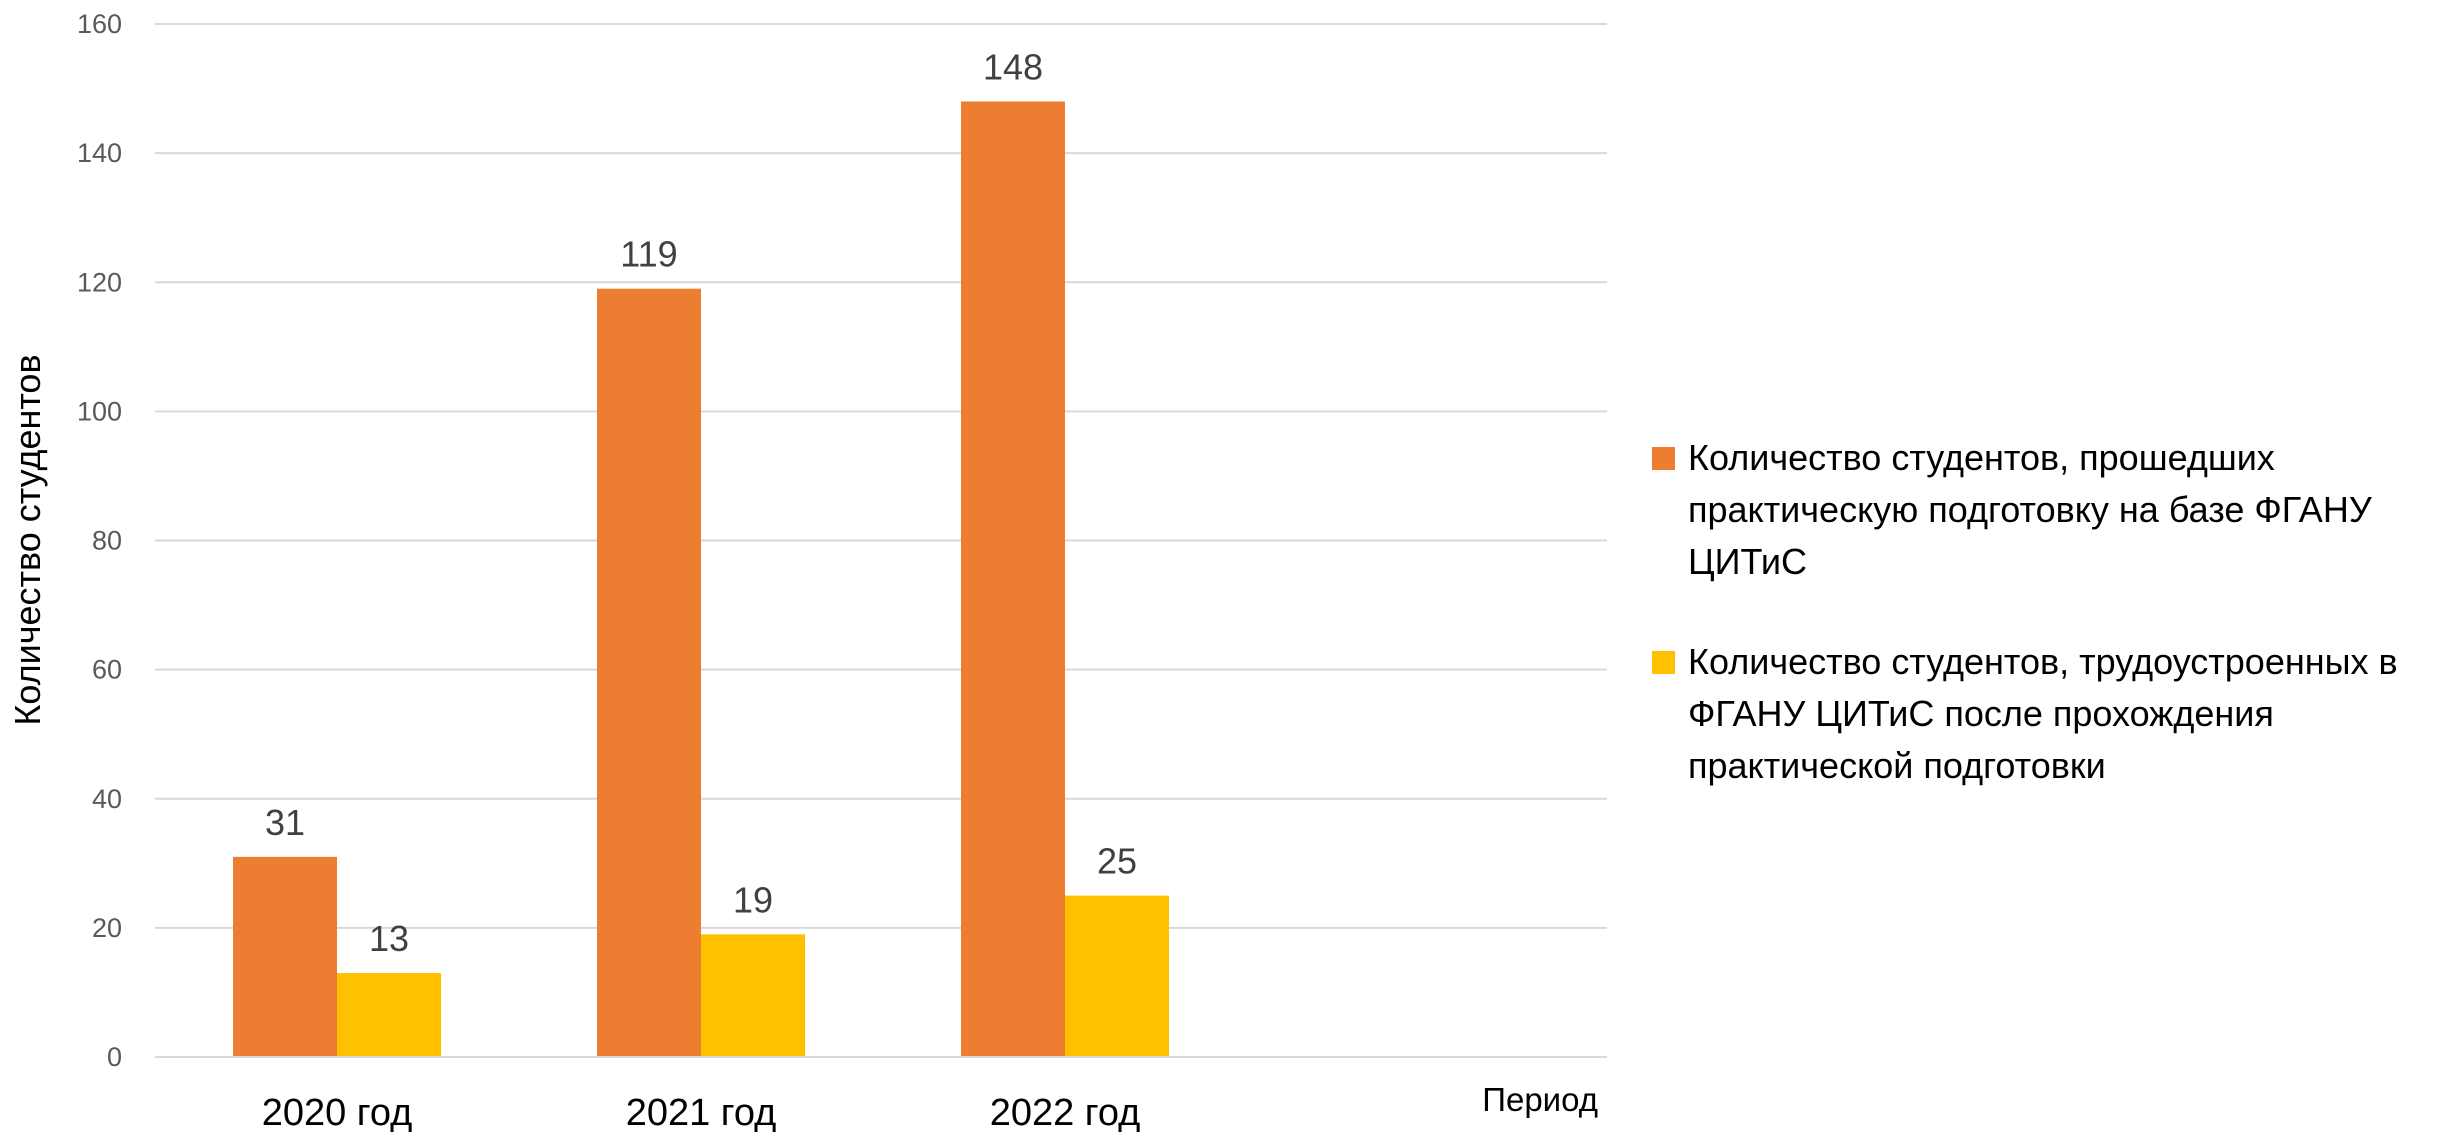 This screenshot has width=2456, height=1132. What do you see at coordinates (648, 254) in the screenshot?
I see `data-label: 119` at bounding box center [648, 254].